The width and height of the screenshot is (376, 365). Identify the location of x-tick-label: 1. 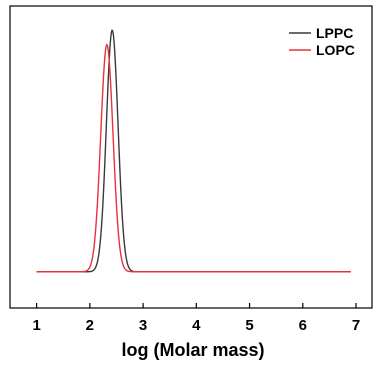
(36, 325).